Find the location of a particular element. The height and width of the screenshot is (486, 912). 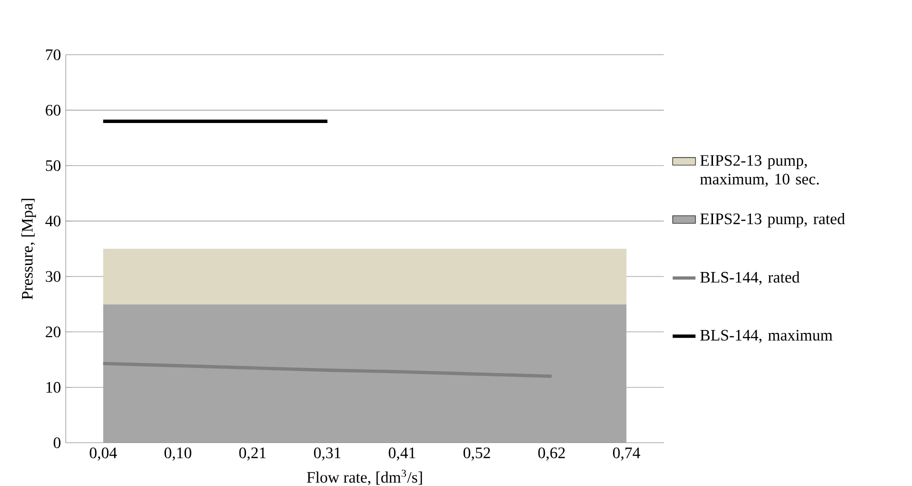

y-tick-label: 40 is located at coordinates (52, 221).